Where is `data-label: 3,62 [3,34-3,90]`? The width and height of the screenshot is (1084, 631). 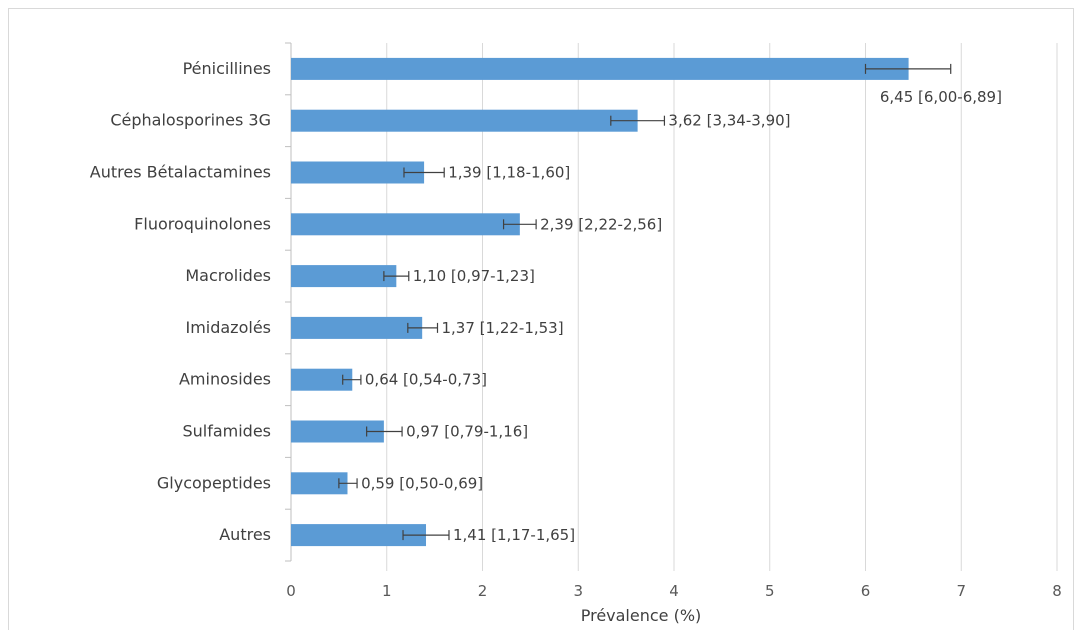
data-label: 3,62 [3,34-3,90] is located at coordinates (729, 121).